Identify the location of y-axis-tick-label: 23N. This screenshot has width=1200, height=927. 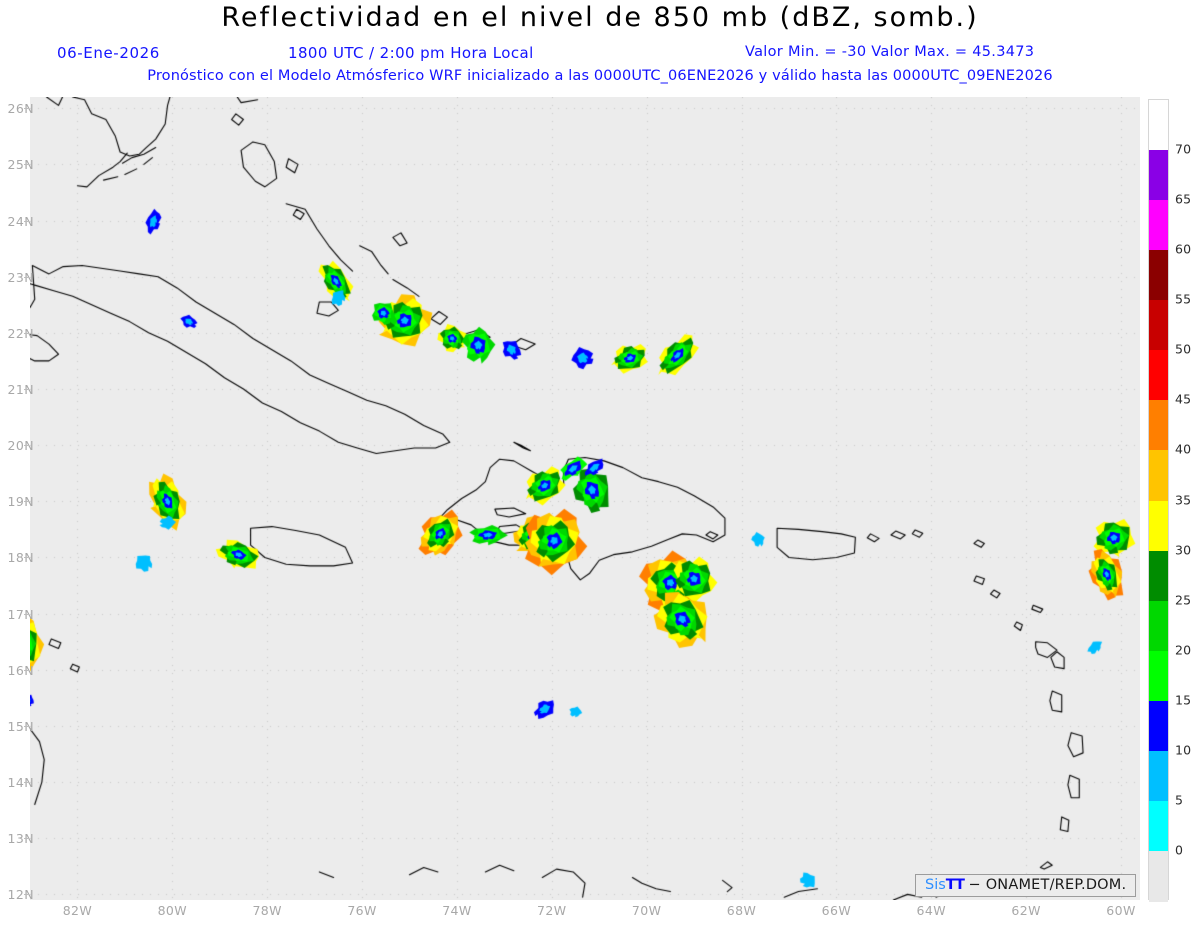
(20, 277).